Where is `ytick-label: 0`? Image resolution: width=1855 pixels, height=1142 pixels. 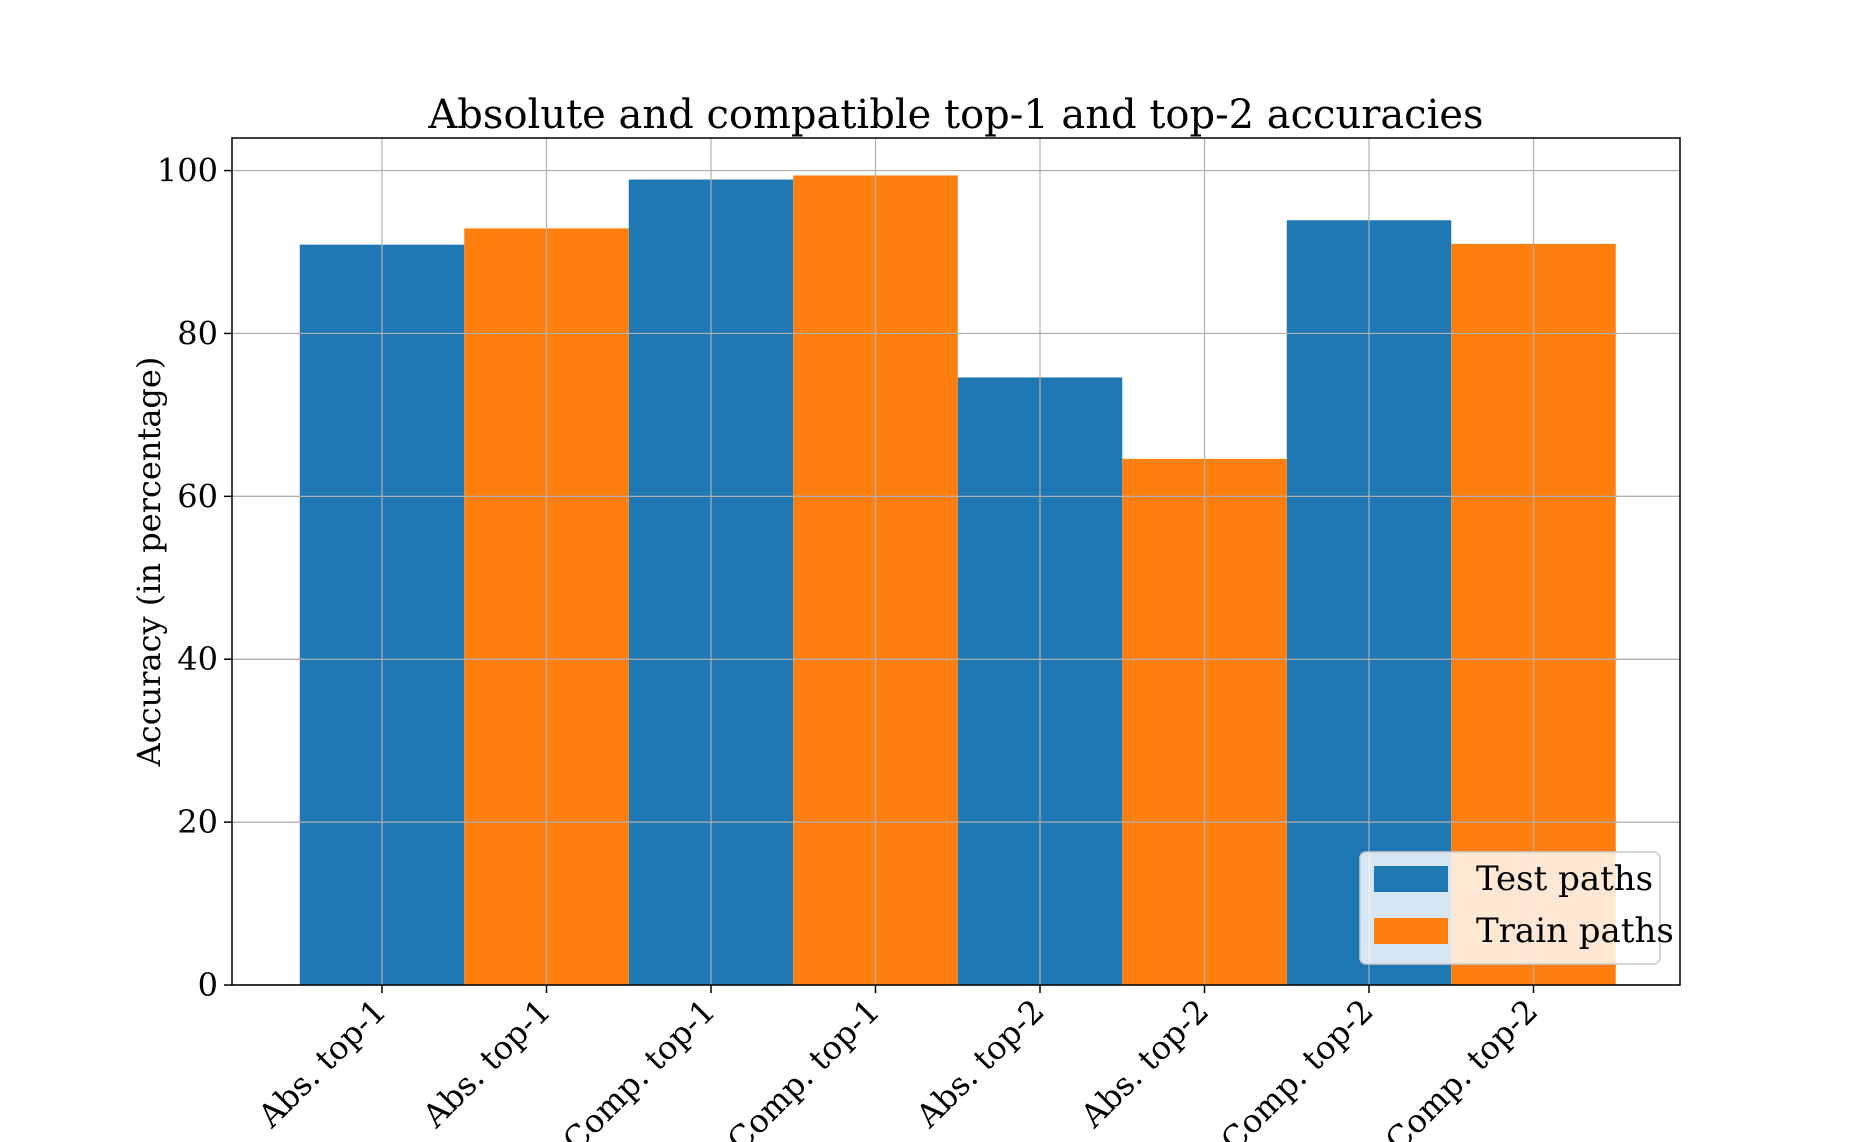 ytick-label: 0 is located at coordinates (208, 985).